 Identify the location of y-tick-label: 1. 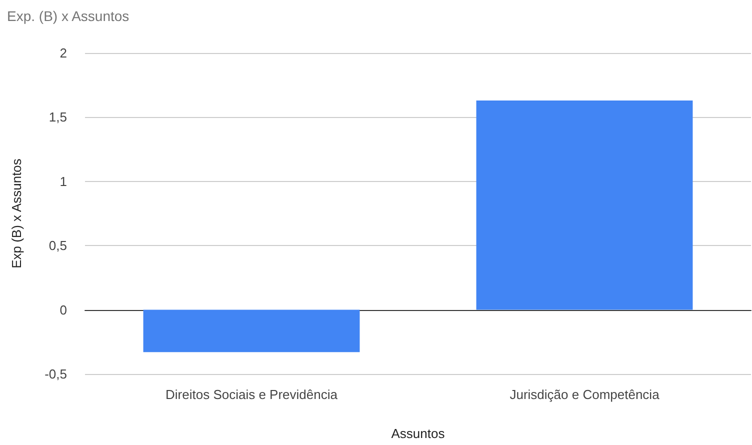
(63, 181).